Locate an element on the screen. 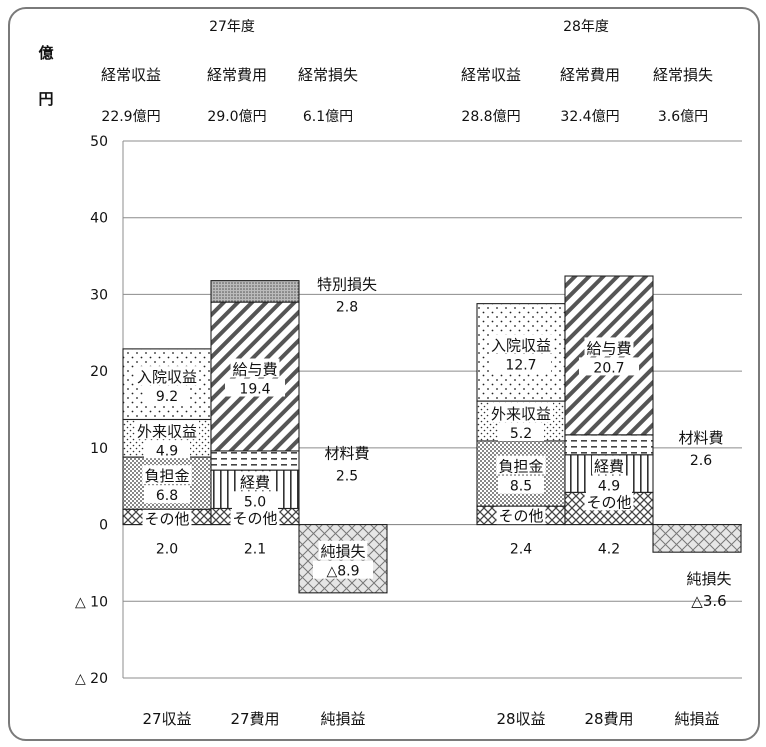 Image resolution: width=766 pixels, height=747 pixels. segment-value-label: 12.7 is located at coordinates (520, 365).